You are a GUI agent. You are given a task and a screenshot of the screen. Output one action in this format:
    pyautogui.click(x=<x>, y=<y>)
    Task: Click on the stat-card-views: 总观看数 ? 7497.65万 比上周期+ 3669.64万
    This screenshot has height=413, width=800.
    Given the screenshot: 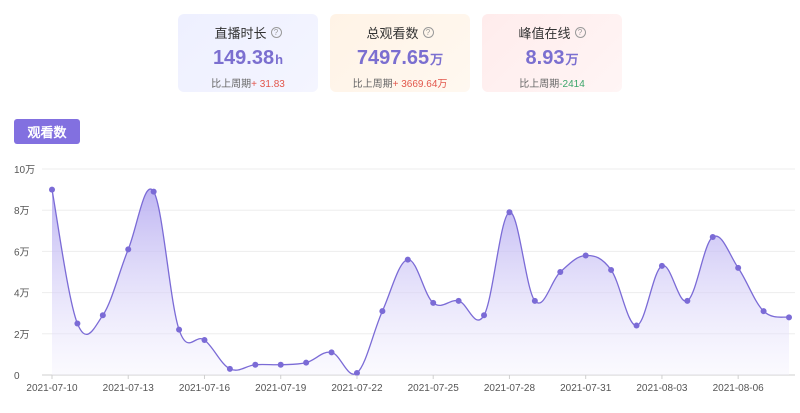 What is the action you would take?
    pyautogui.click(x=400, y=53)
    